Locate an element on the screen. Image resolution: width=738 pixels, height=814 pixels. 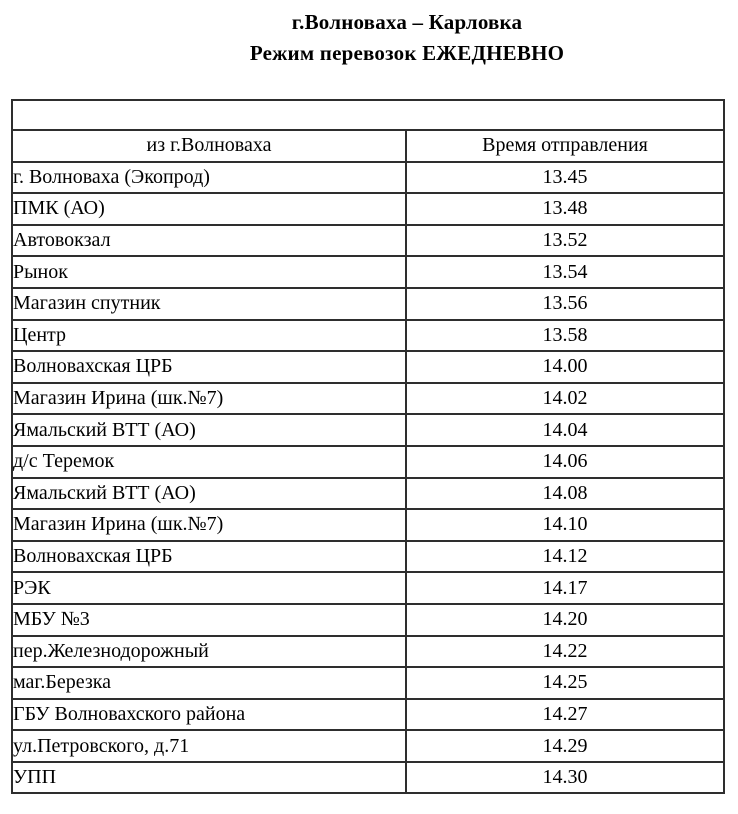
column-header-origin: из г.Волноваха is located at coordinates (209, 146).